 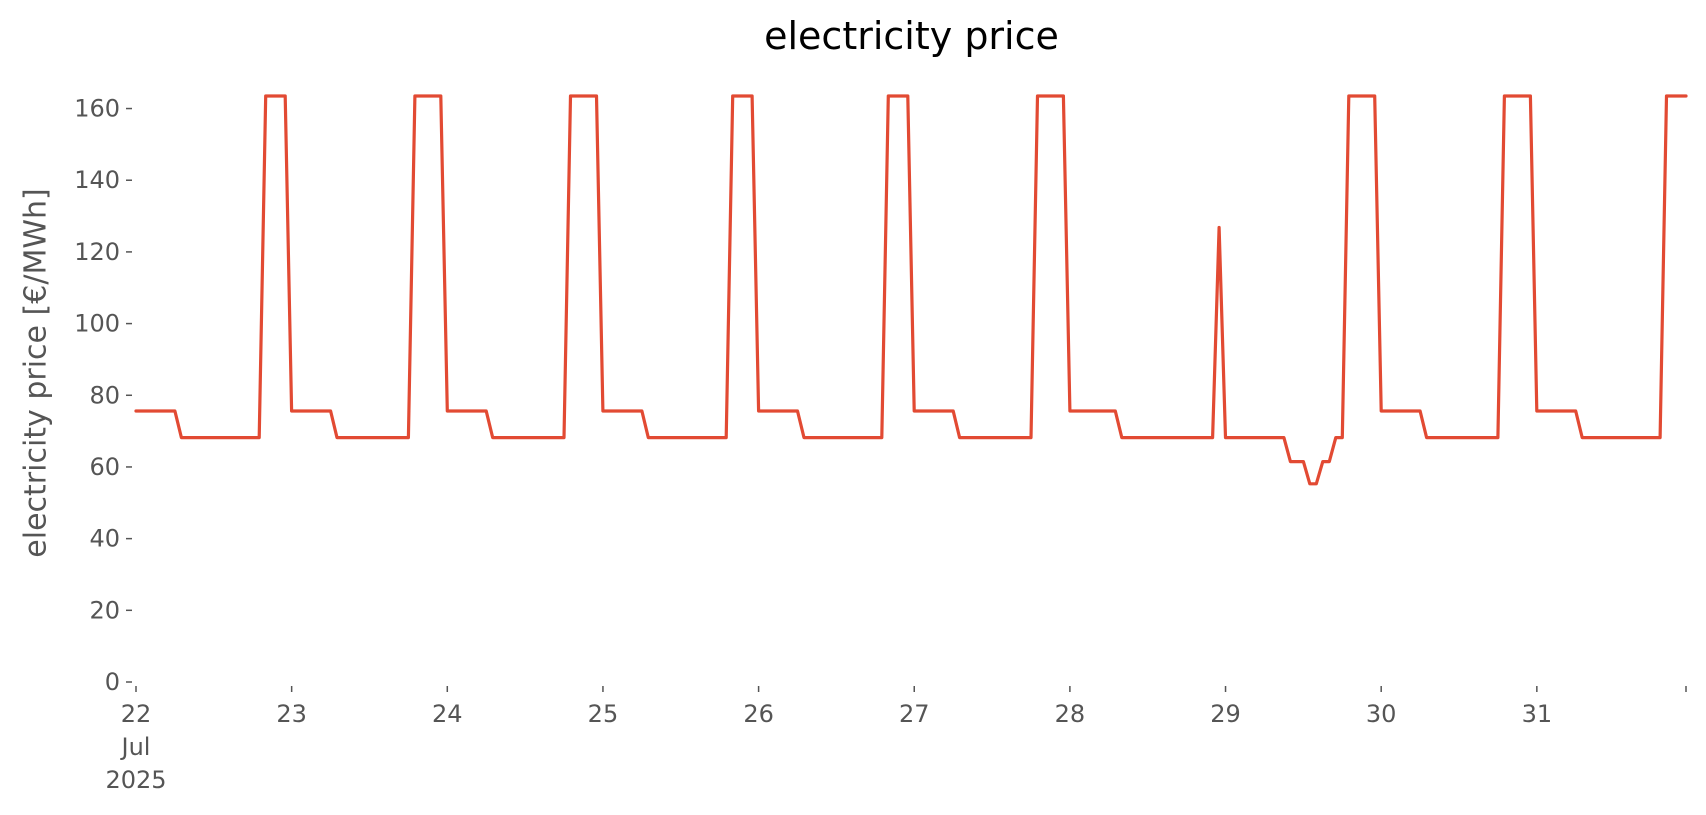 I want to click on x-axis: 22 Jul 2025 23 24 25 26 27 28 29 30 31, so click(x=896, y=740).